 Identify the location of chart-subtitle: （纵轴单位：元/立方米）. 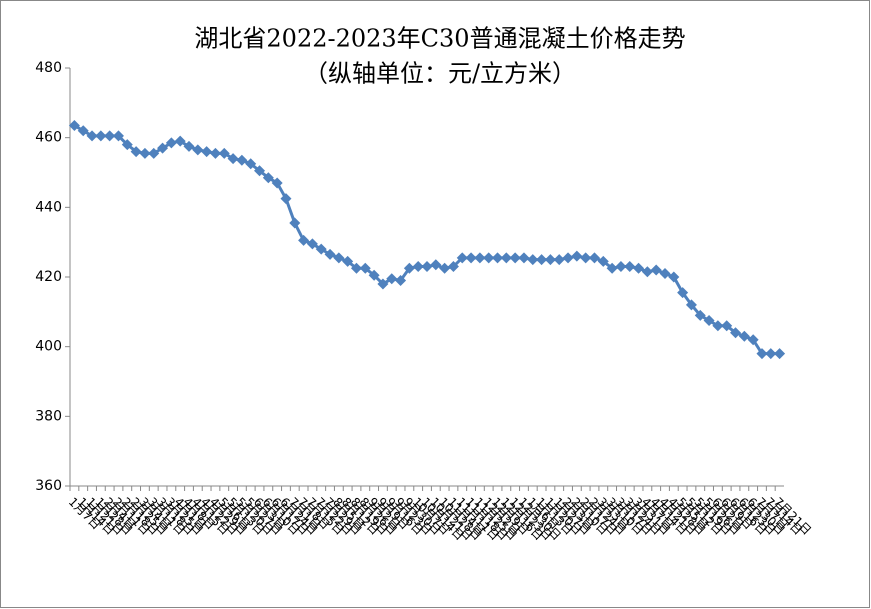
(440, 74).